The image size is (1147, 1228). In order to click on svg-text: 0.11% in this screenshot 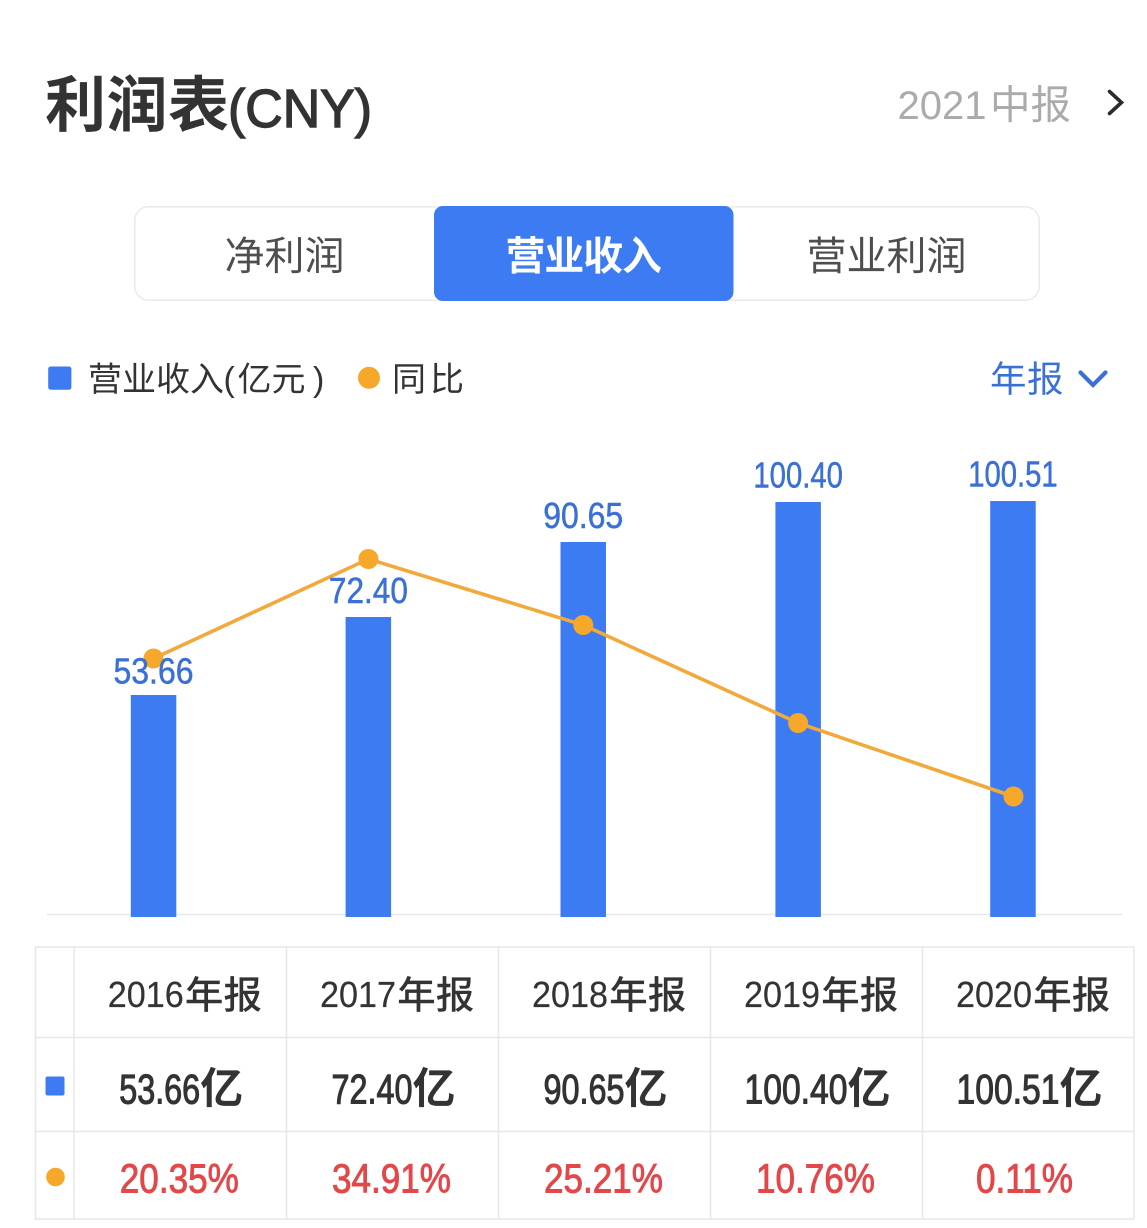, I will do `click(1024, 1179)`.